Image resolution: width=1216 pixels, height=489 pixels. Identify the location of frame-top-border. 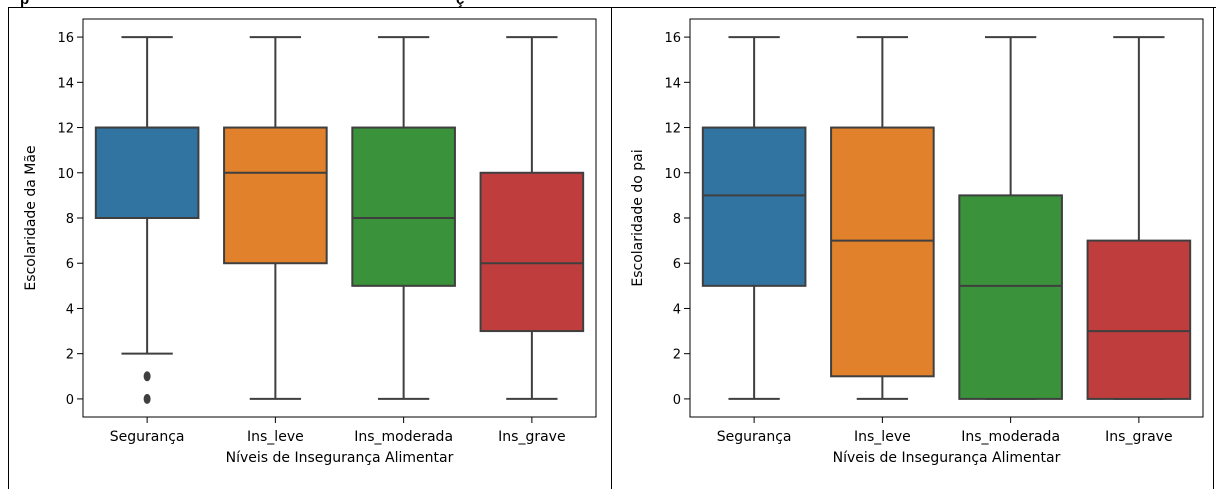
(612, 7).